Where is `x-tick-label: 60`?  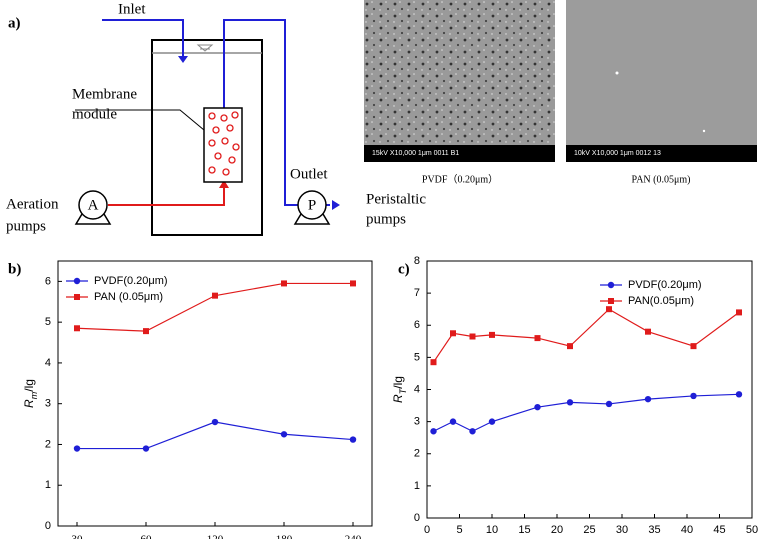 x-tick-label: 60 is located at coordinates (147, 536).